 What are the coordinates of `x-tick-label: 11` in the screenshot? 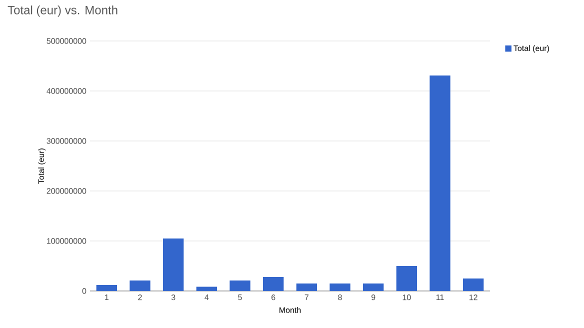 It's located at (440, 297).